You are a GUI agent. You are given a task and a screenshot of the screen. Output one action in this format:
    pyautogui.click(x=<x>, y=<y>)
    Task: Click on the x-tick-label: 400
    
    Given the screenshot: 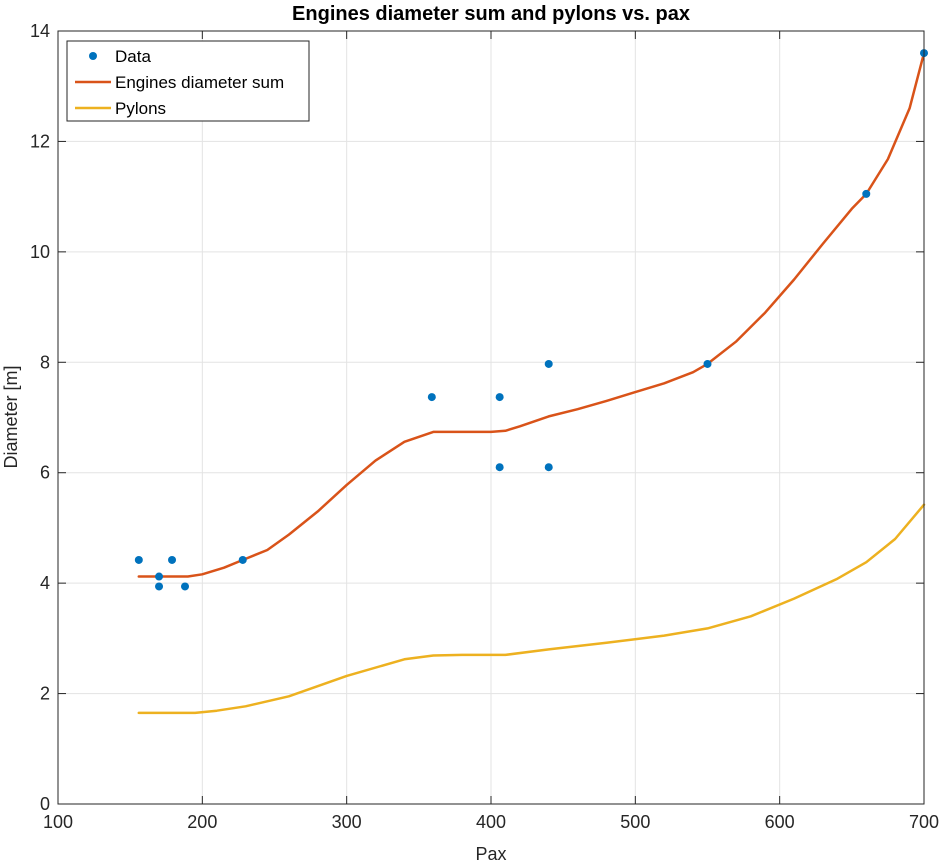 What is the action you would take?
    pyautogui.click(x=491, y=822)
    